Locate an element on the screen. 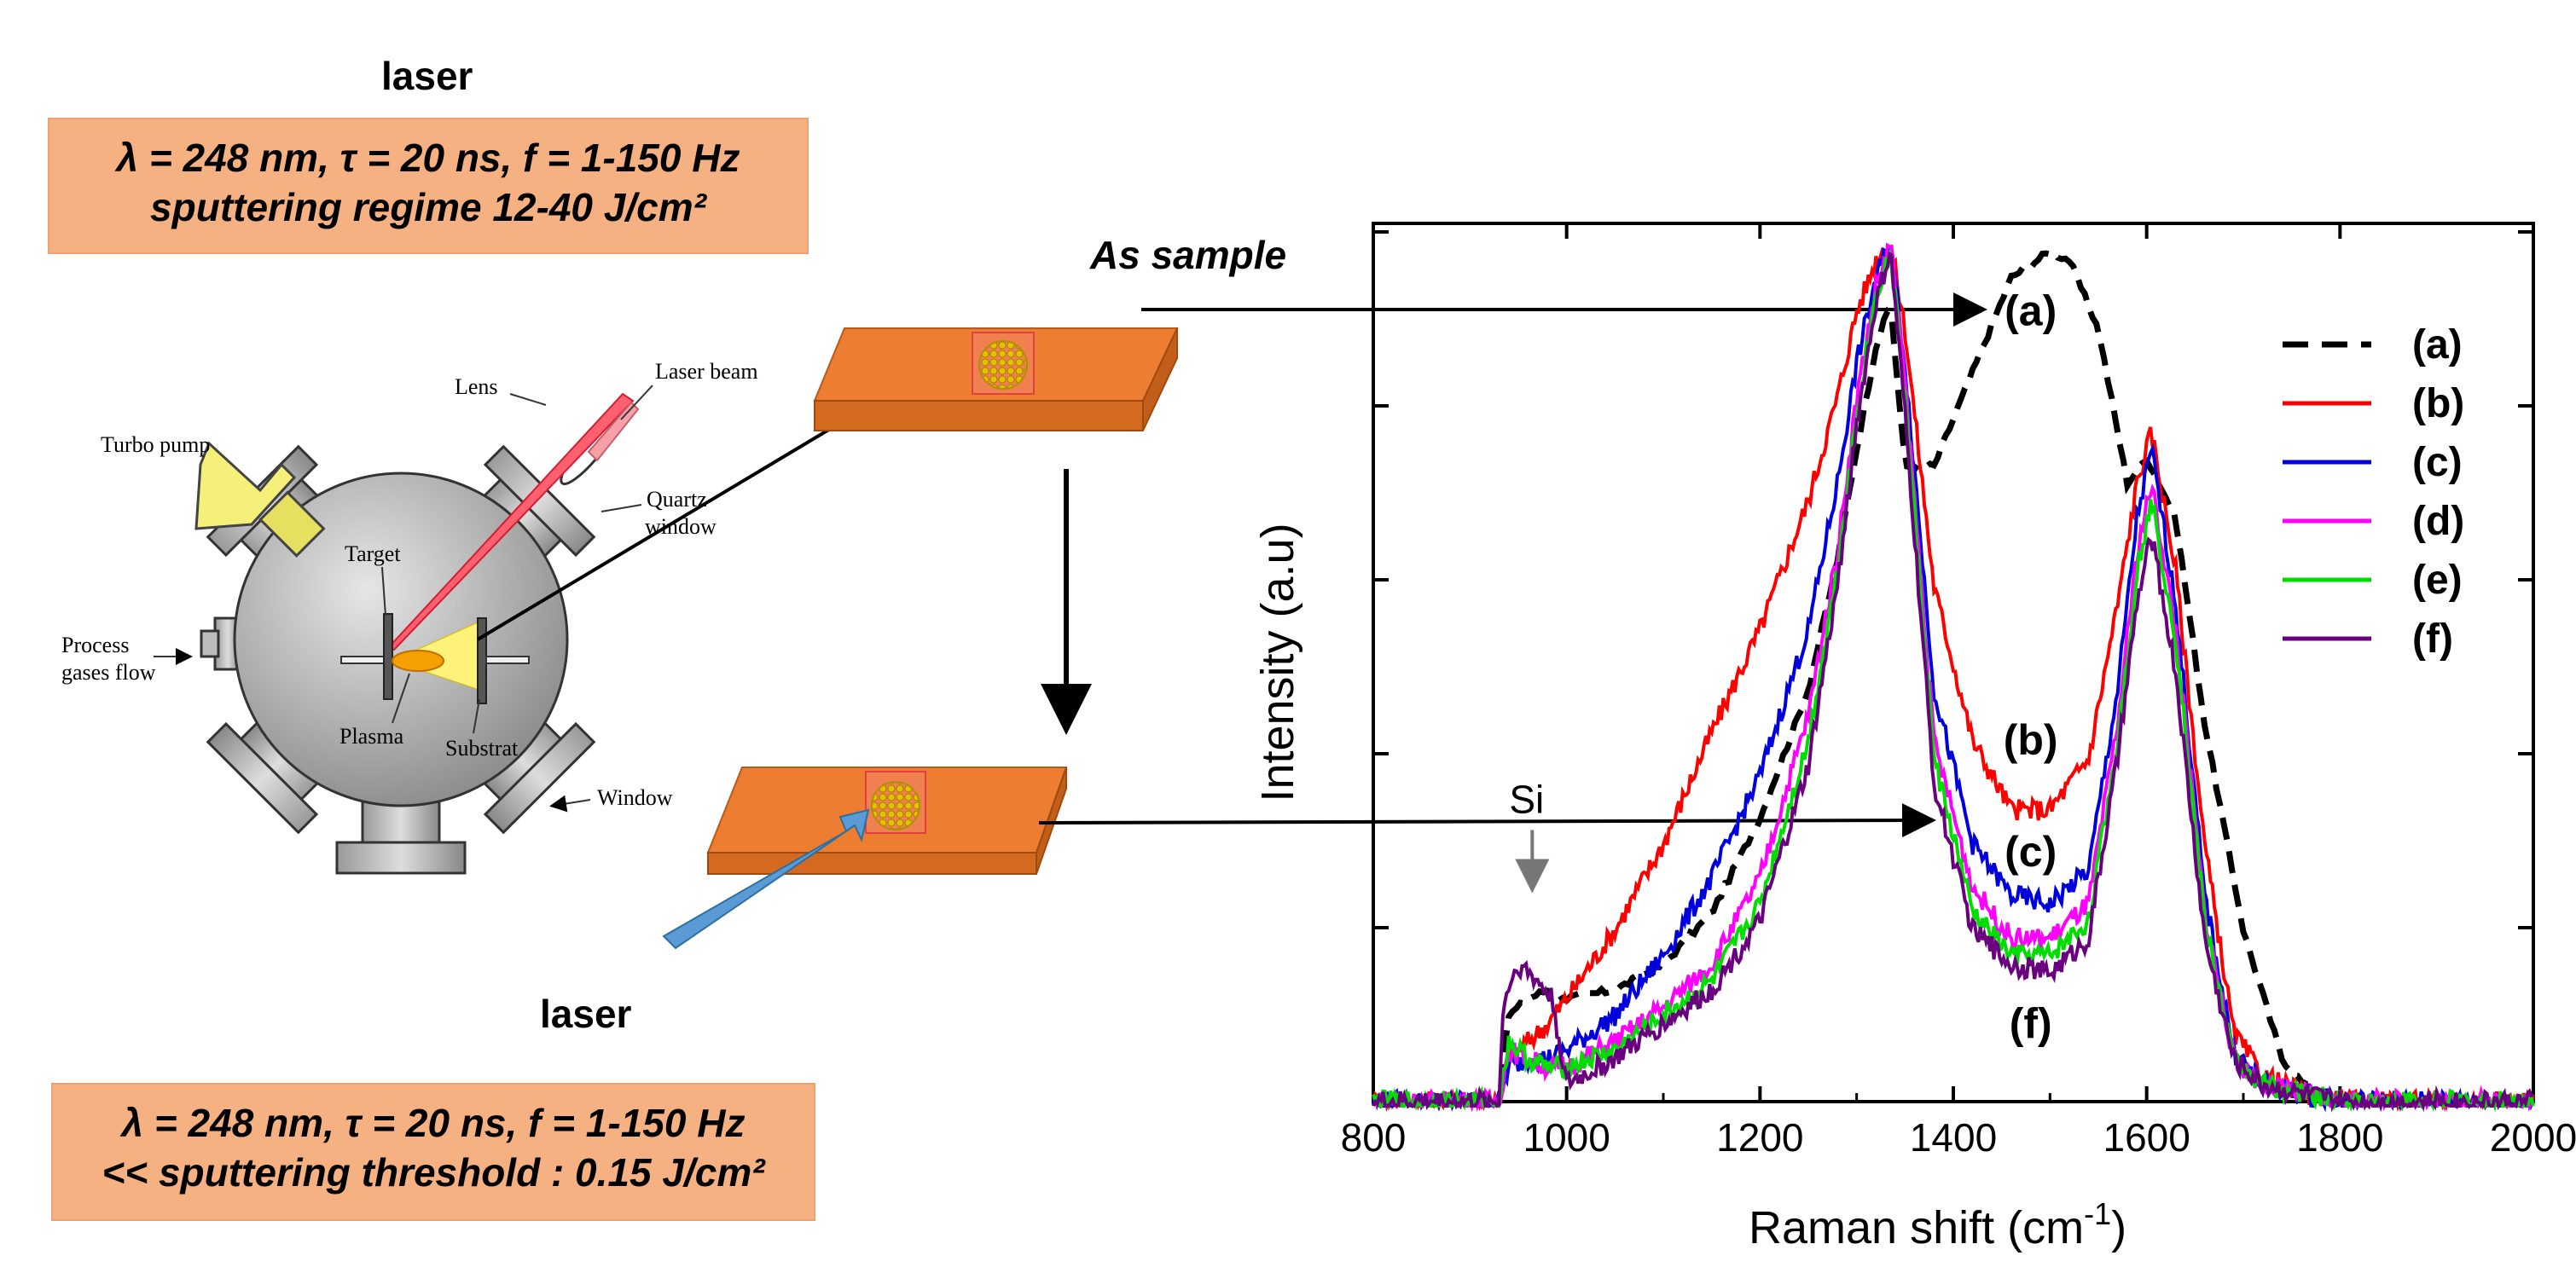 The image size is (2576, 1273). top-laser-title: laser is located at coordinates (427, 76).